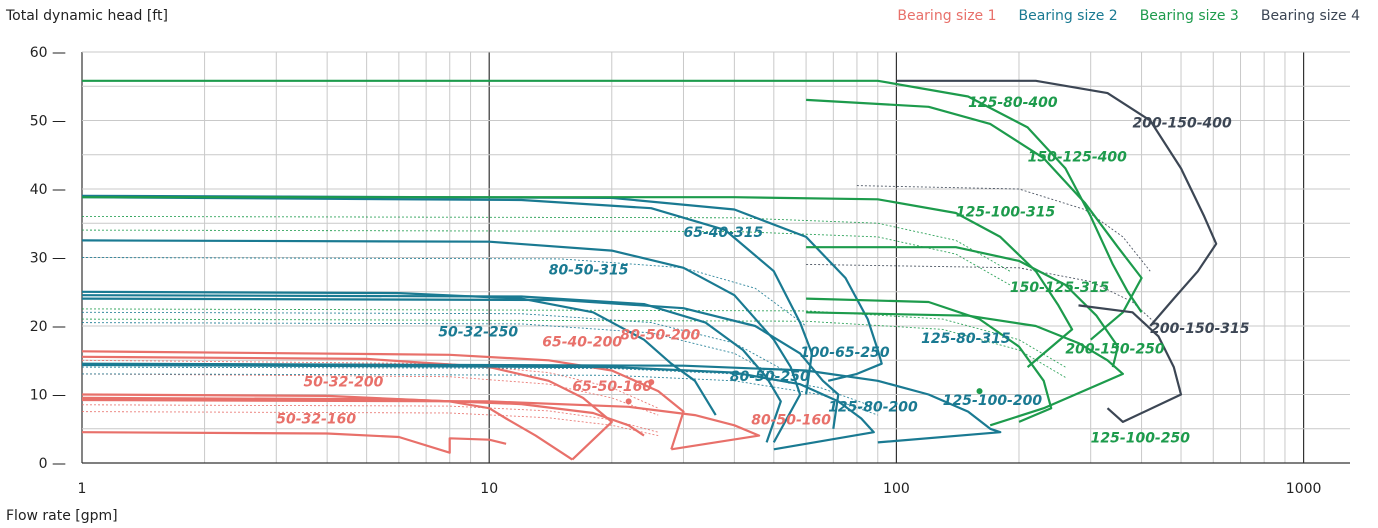 This screenshot has width=1378, height=528. What do you see at coordinates (791, 421) in the screenshot?
I see `curve-label-80-50-160: 80-50-160` at bounding box center [791, 421].